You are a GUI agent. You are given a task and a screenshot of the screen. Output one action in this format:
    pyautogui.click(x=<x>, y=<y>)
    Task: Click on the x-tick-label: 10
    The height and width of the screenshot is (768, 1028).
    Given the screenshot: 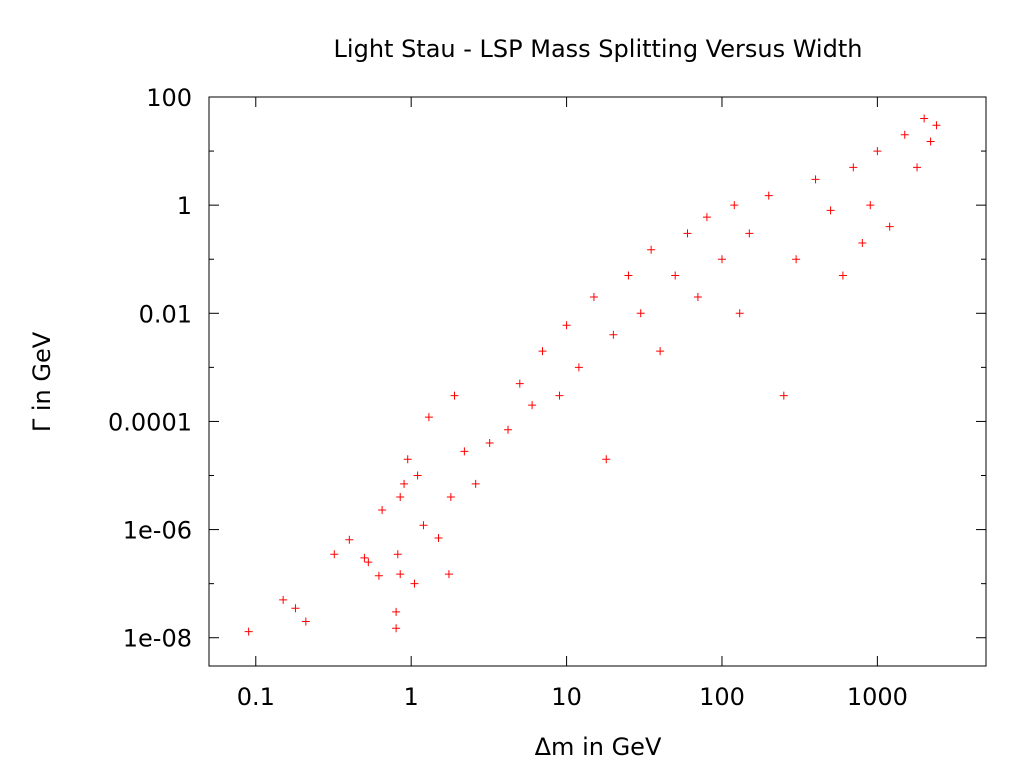 What is the action you would take?
    pyautogui.click(x=566, y=697)
    